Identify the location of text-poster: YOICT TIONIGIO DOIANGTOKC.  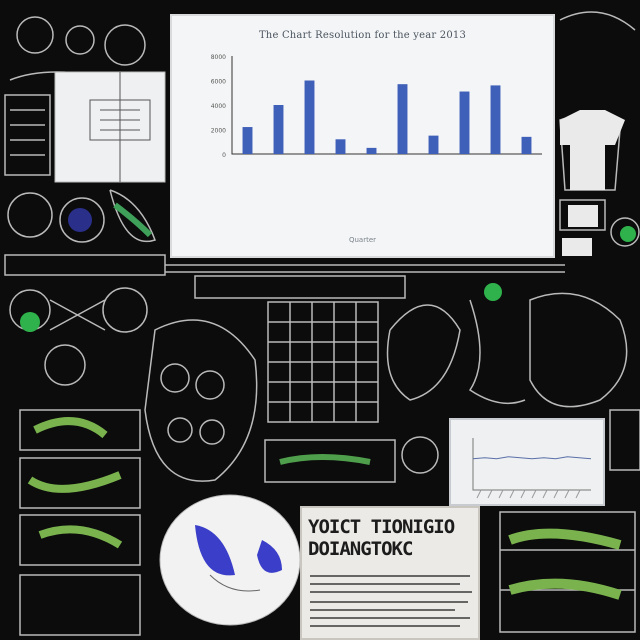
(390, 573).